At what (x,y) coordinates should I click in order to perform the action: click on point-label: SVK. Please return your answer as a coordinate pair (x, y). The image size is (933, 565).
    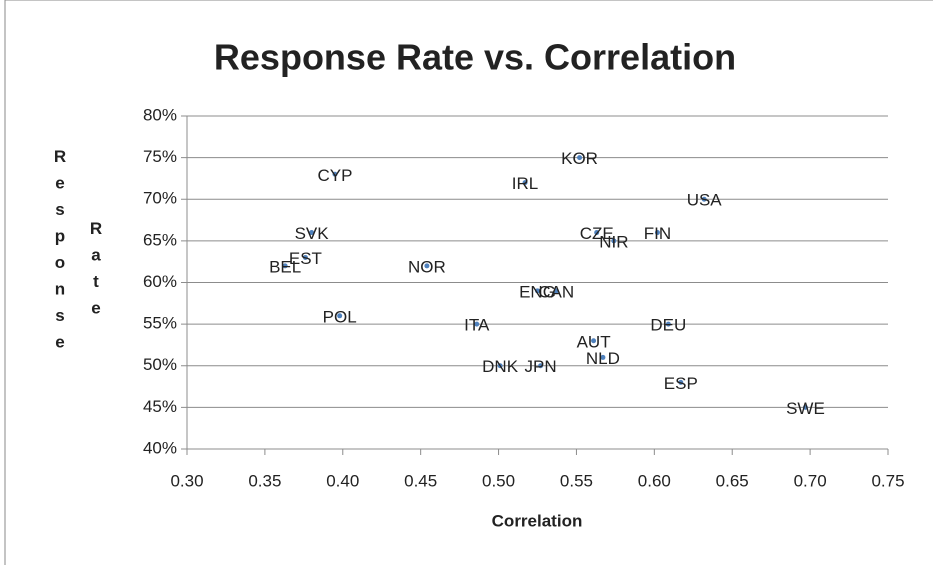
    Looking at the image, I should click on (312, 233).